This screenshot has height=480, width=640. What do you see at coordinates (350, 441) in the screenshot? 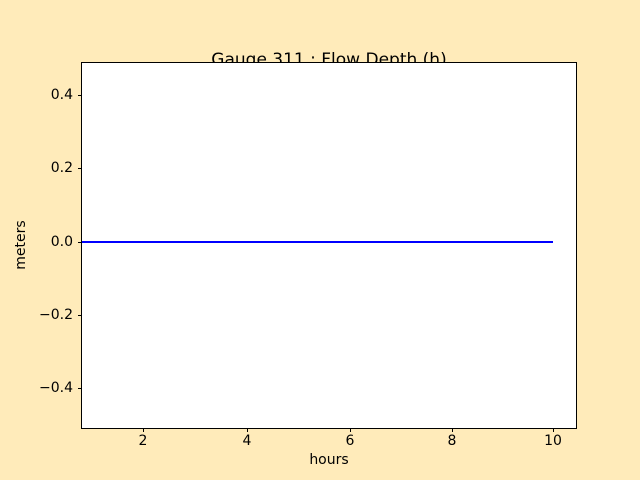
I see `x-axis-tick-label: 6` at bounding box center [350, 441].